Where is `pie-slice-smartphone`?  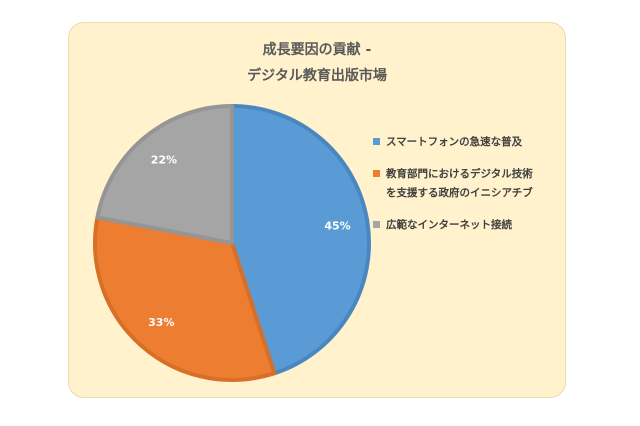
pie-slice-smartphone is located at coordinates (300, 240).